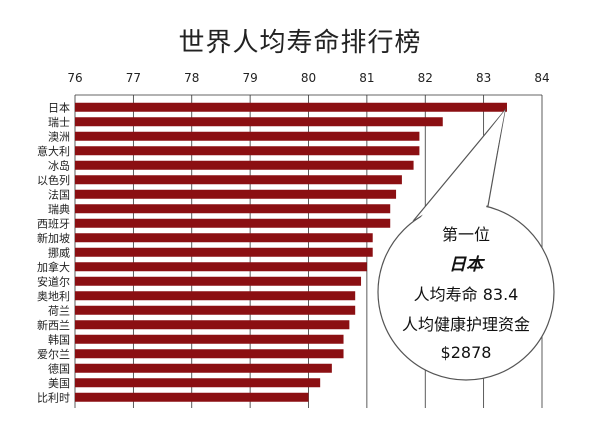  Describe the element at coordinates (53, 296) in the screenshot. I see `category-label: 奥地利` at that location.